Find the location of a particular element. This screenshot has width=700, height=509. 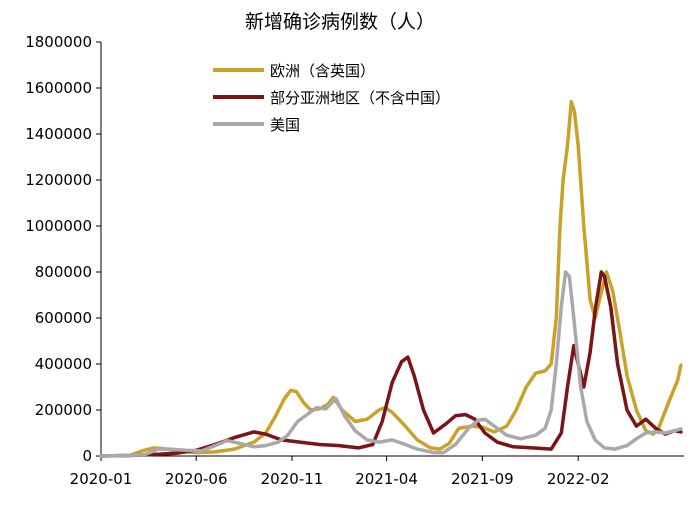

x-tick-label: 2020-01 is located at coordinates (101, 479).